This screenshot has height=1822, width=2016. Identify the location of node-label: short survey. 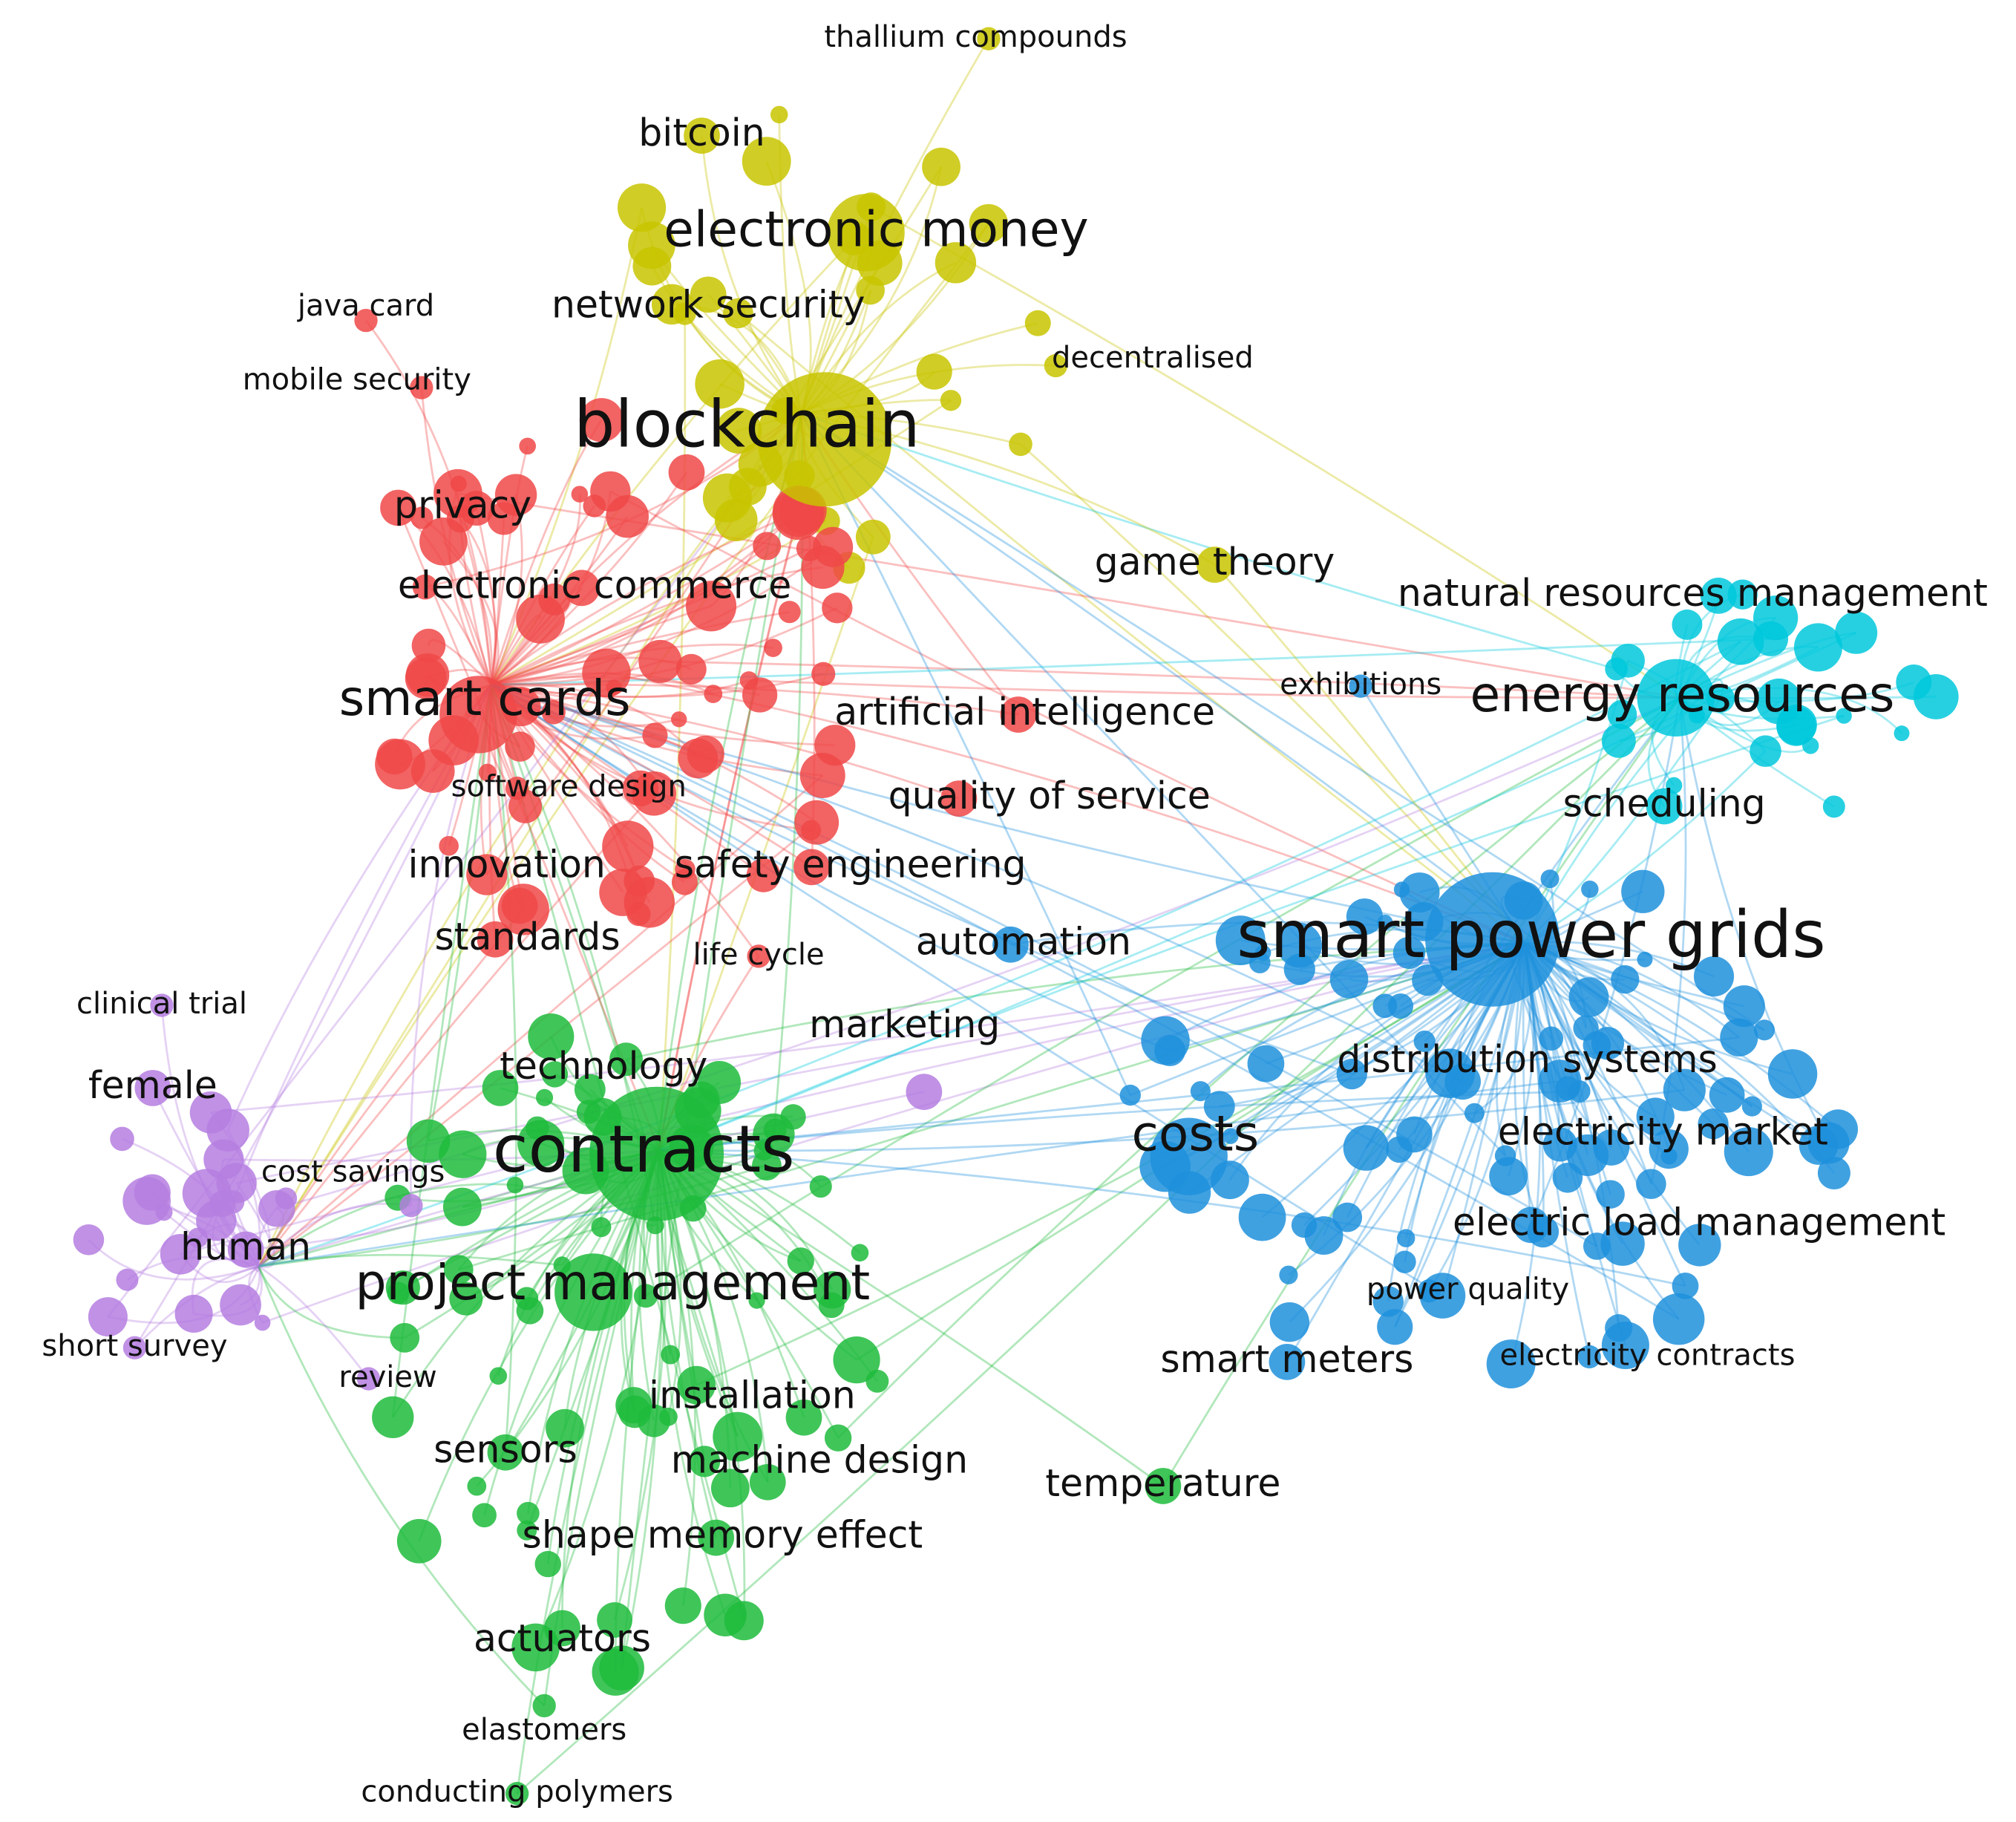
(135, 1346).